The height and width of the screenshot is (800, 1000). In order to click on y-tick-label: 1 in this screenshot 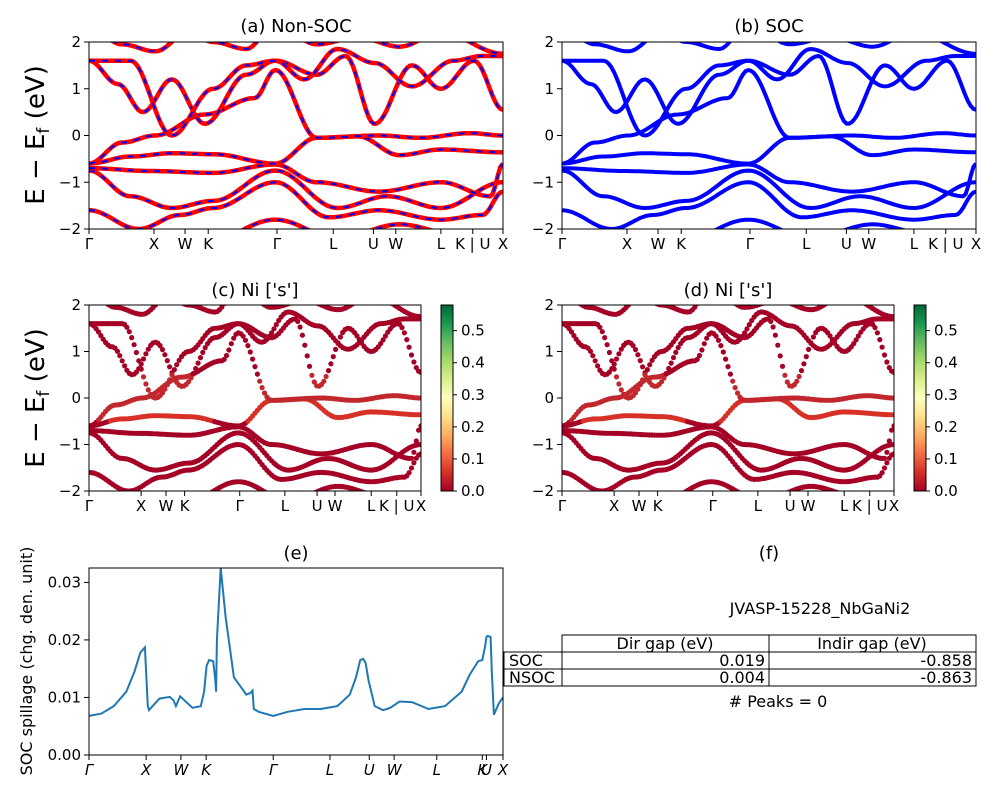, I will do `click(76, 89)`.